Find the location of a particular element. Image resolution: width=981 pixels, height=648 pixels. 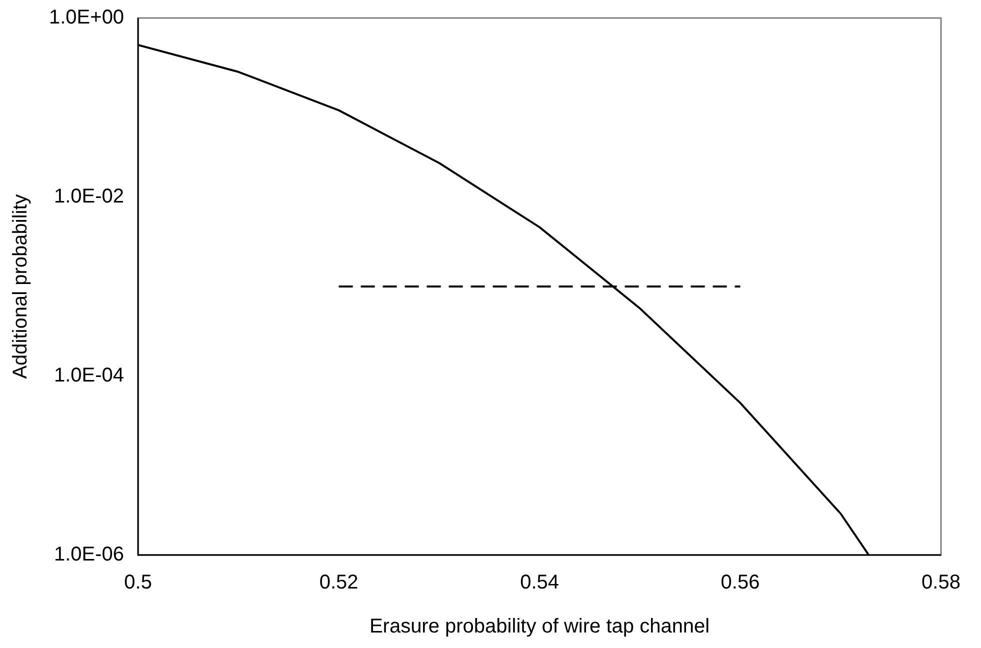

y-tick-label: 1.0E-06 is located at coordinates (89, 555).